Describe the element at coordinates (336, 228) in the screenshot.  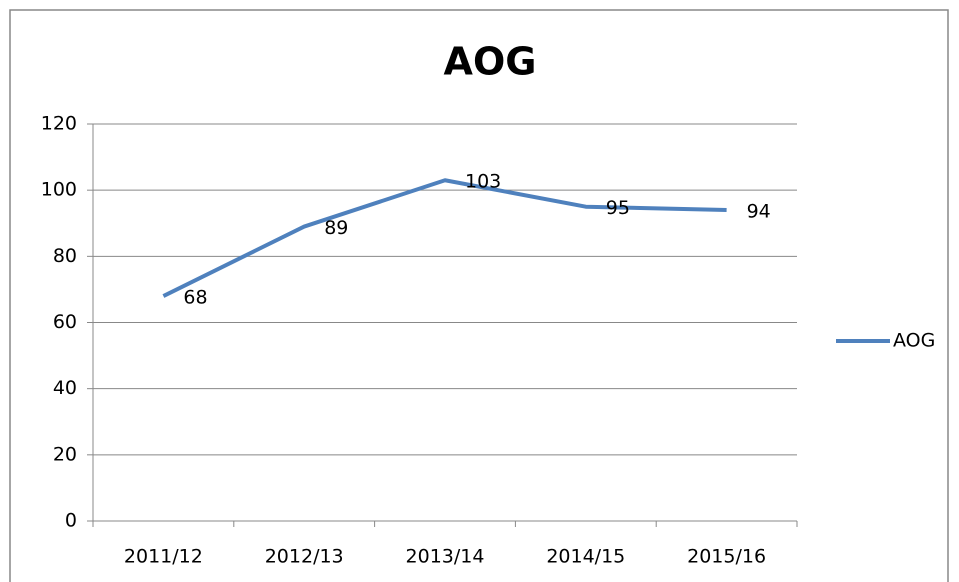
I see `data-label: 89` at that location.